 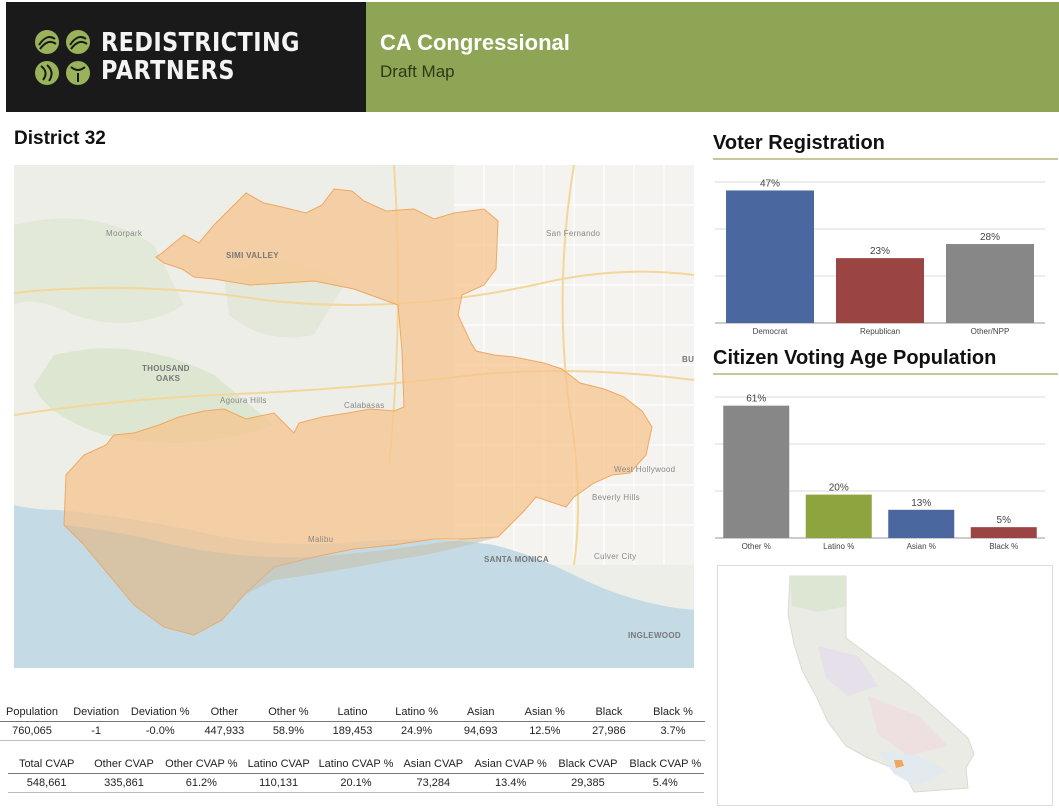 What do you see at coordinates (252, 255) in the screenshot?
I see `map-label-simi-valley: SIMI VALLEY` at bounding box center [252, 255].